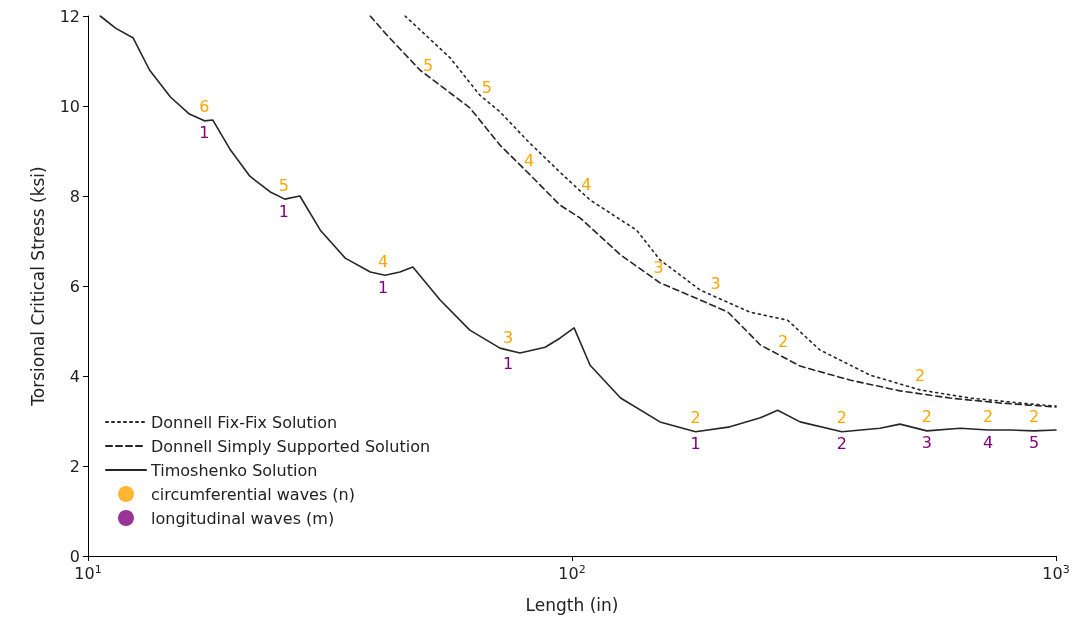 The height and width of the screenshot is (637, 1081). I want to click on y-axis-title: Torsional Critical Stress (ksi), so click(37, 286).